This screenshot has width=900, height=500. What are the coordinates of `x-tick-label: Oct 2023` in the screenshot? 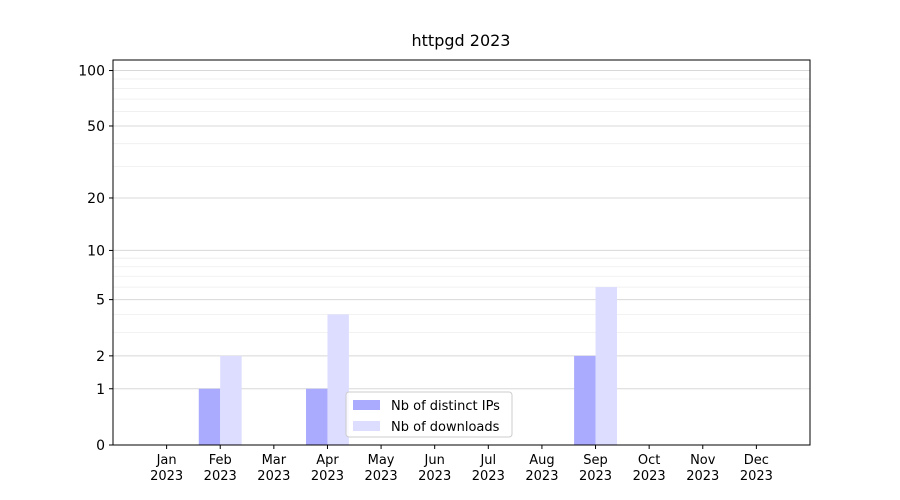 It's located at (649, 468).